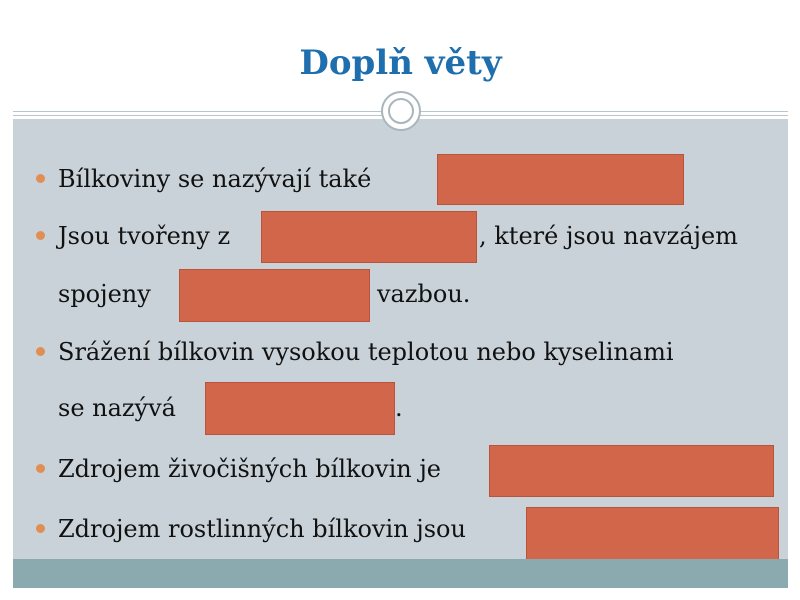  I want to click on item-2-text-a: Jsou tvořeny z, so click(144, 236).